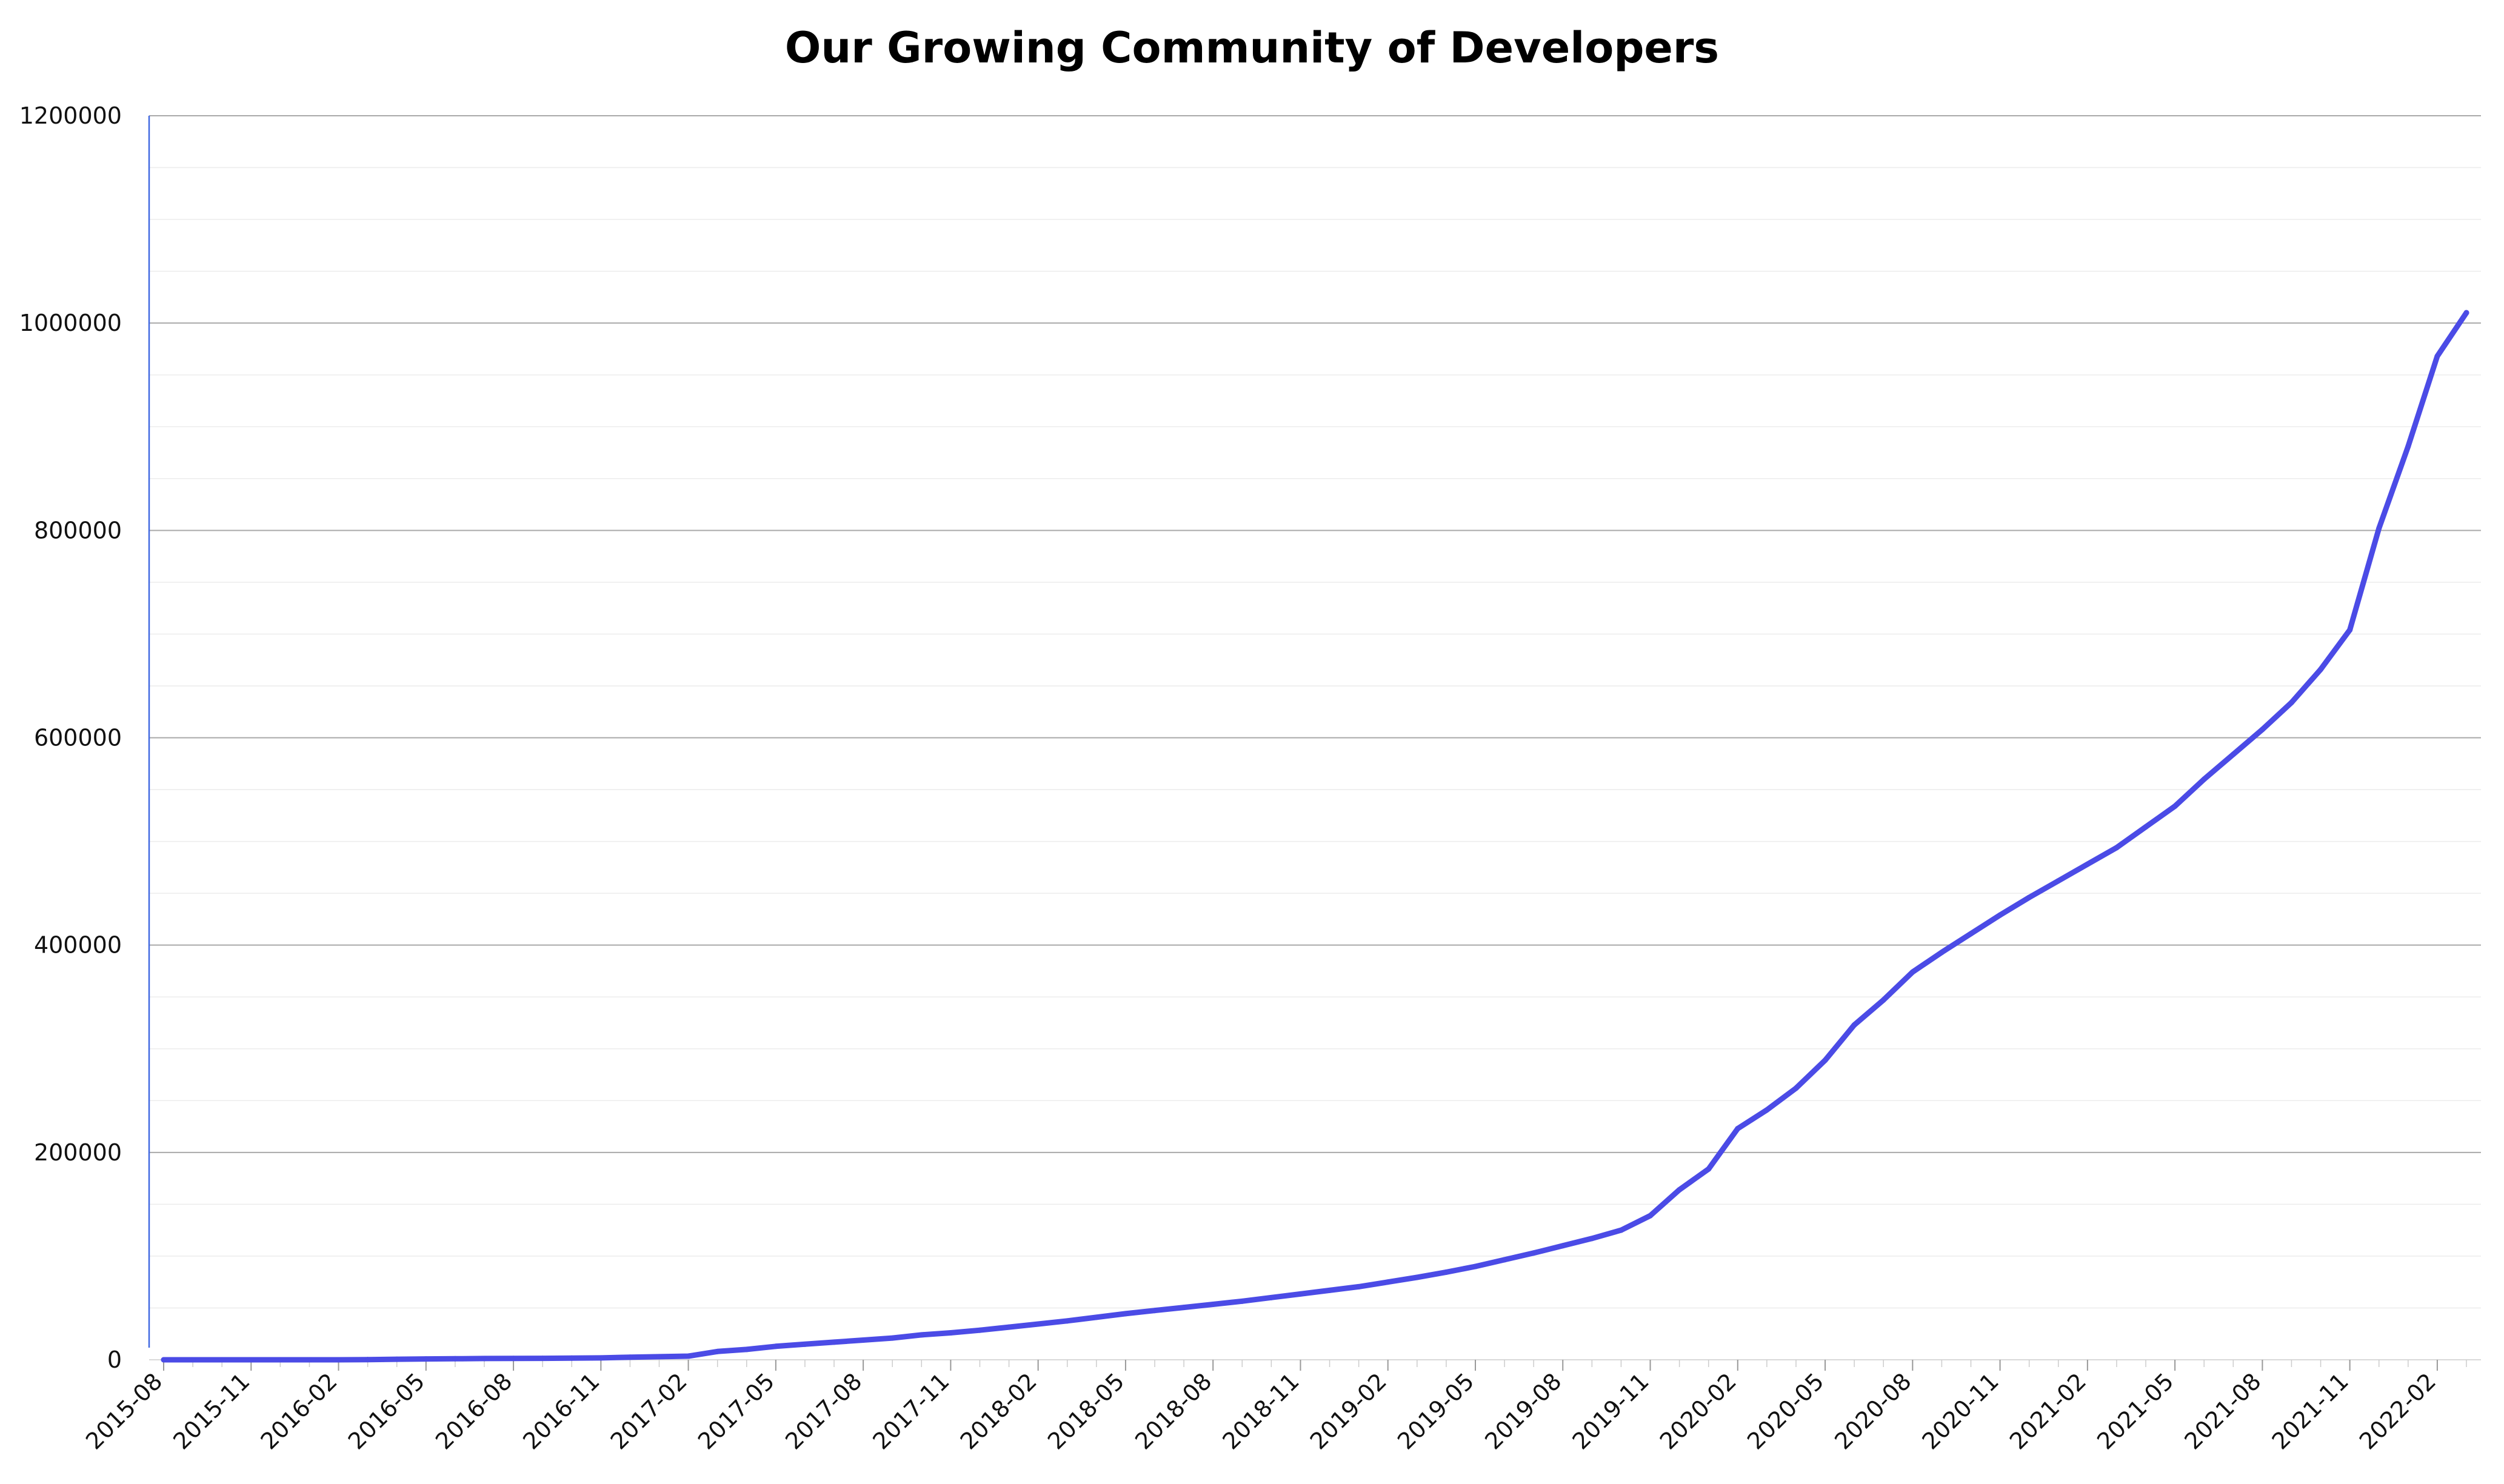 The image size is (2504, 1484). I want to click on x-tick-label: 2022-02, so click(2397, 1411).